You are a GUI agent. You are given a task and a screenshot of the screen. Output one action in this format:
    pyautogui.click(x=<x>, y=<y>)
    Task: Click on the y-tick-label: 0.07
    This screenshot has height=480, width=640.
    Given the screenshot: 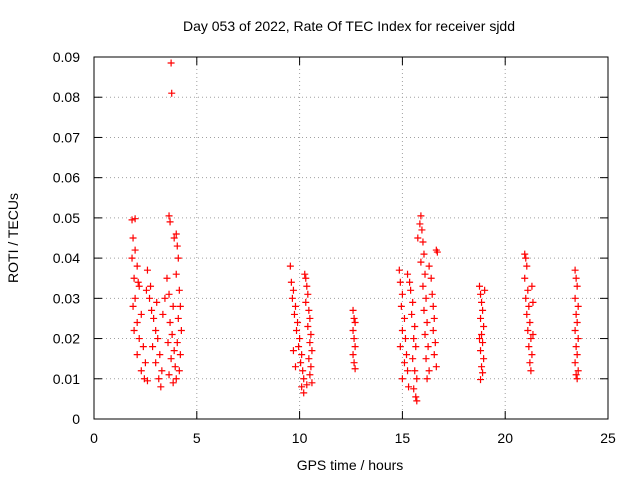 What is the action you would take?
    pyautogui.click(x=66, y=137)
    